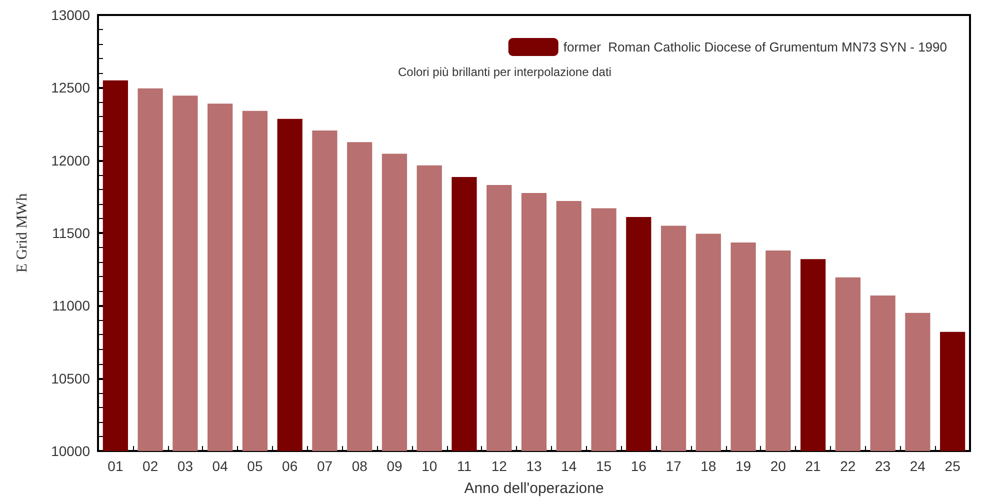  I want to click on x-tick-label: 09, so click(394, 466).